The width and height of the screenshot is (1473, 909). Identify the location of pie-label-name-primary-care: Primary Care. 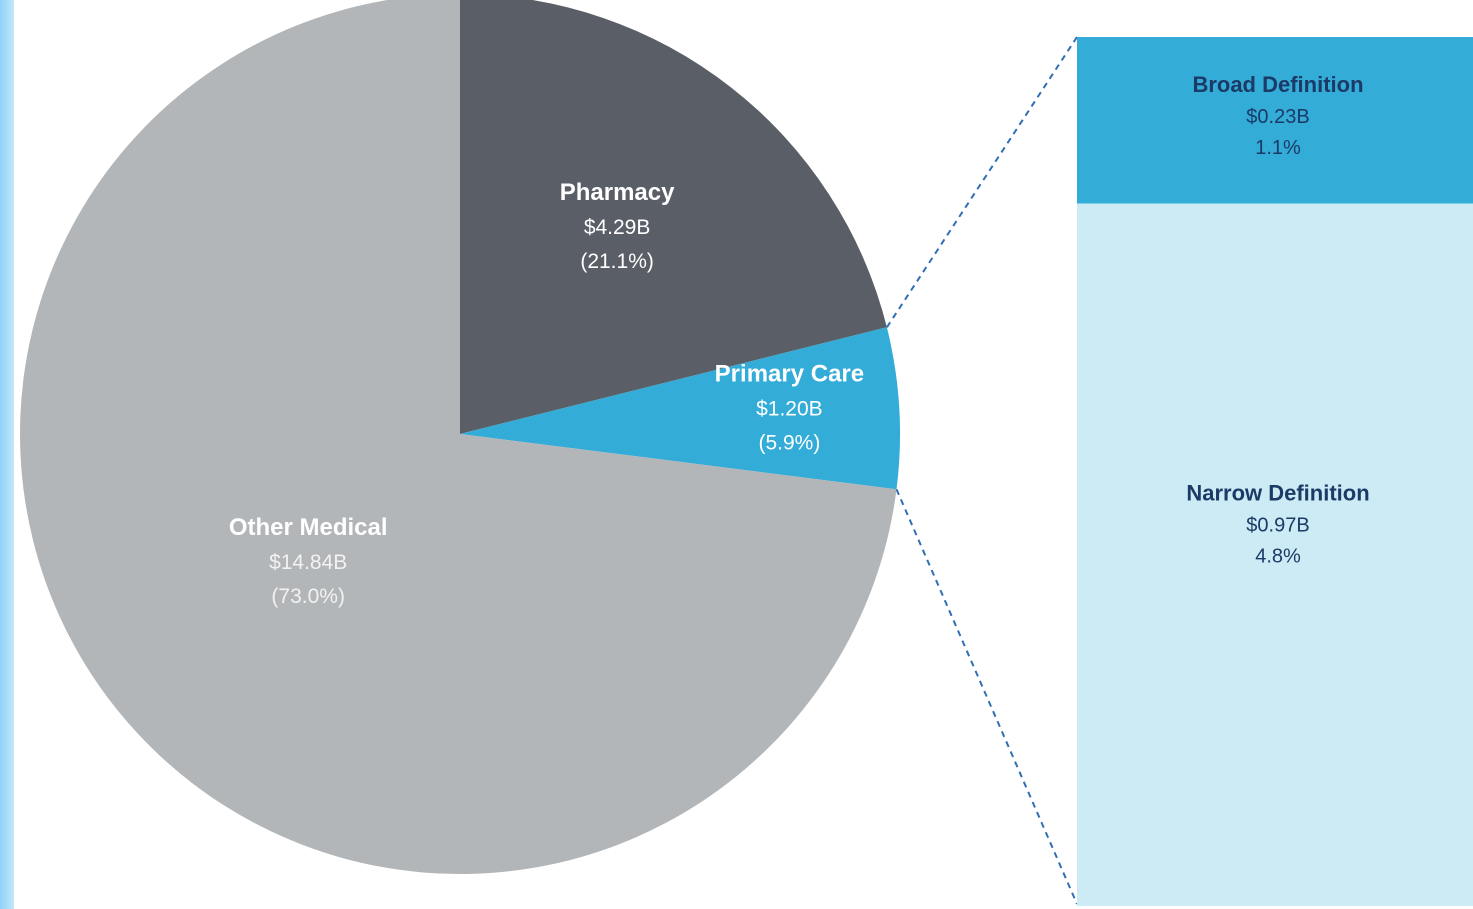
(789, 373).